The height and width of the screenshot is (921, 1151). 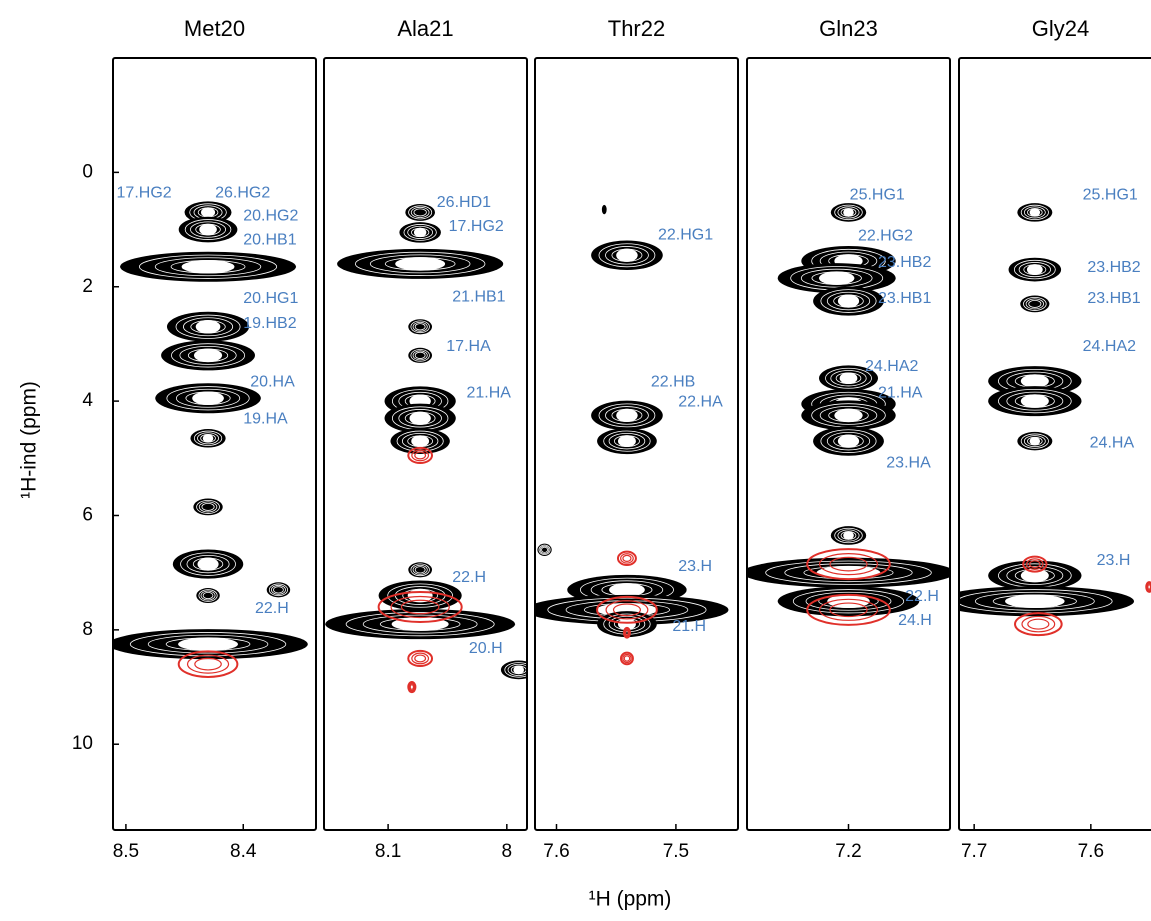 What do you see at coordinates (425, 28) in the screenshot?
I see `strip-title: Ala21` at bounding box center [425, 28].